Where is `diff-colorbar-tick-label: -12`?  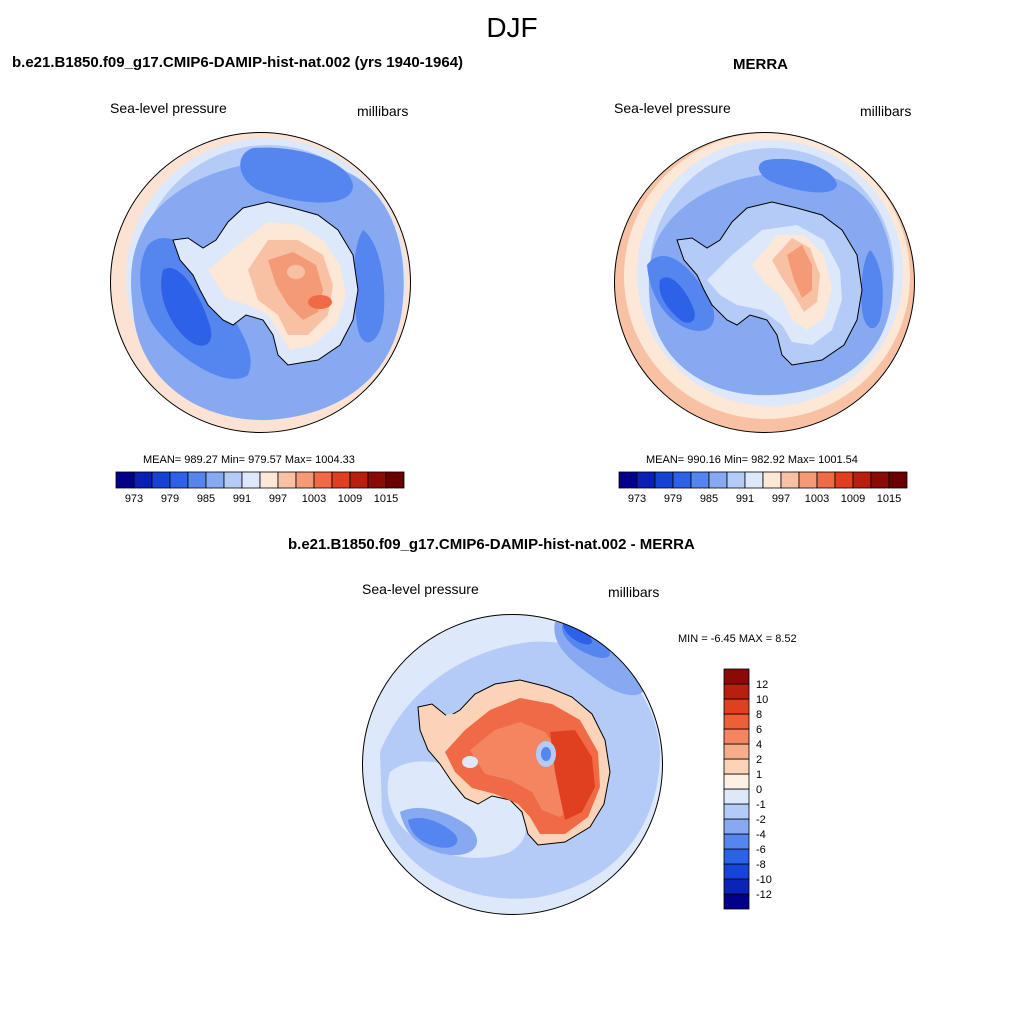 diff-colorbar-tick-label: -12 is located at coordinates (764, 895).